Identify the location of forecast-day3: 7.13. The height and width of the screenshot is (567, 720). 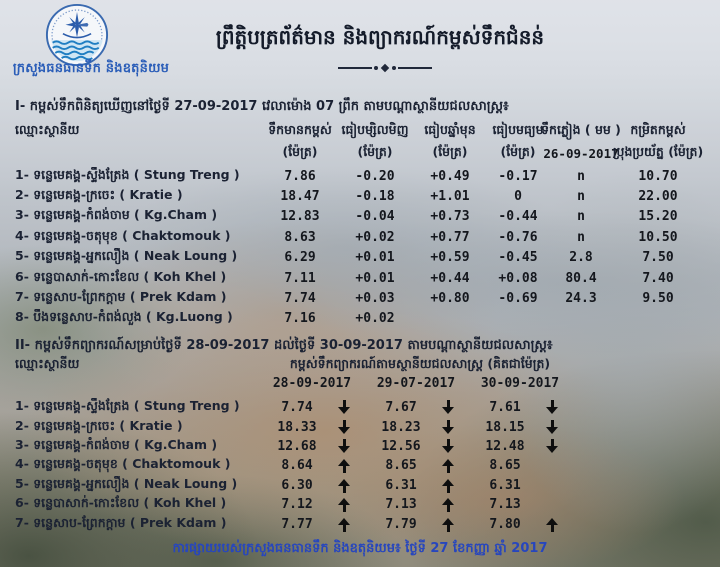
(505, 505).